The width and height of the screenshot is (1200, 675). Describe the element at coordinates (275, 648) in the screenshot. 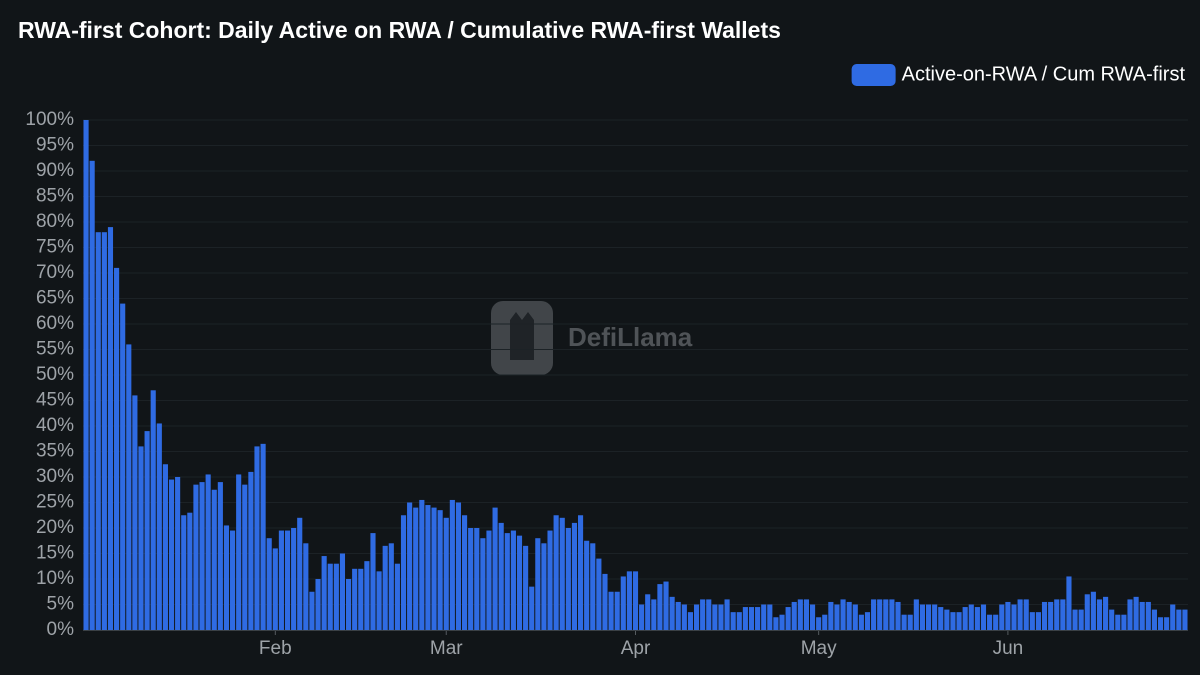

I see `x-tick-label: Feb` at that location.